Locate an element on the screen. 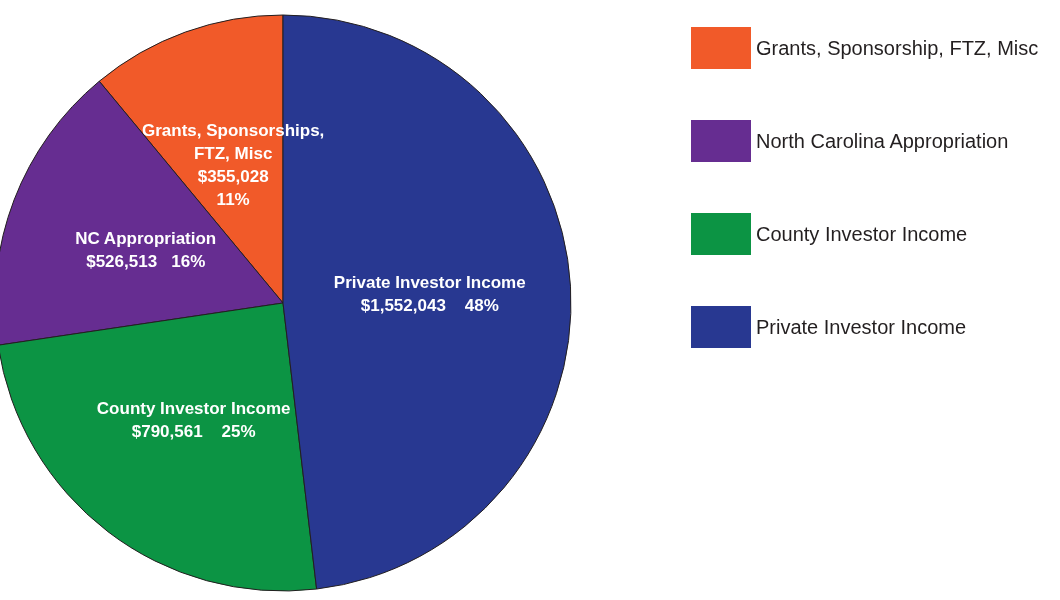 The image size is (1060, 600). data-label: Private Investor Income $1,552,043 48% is located at coordinates (429, 294).